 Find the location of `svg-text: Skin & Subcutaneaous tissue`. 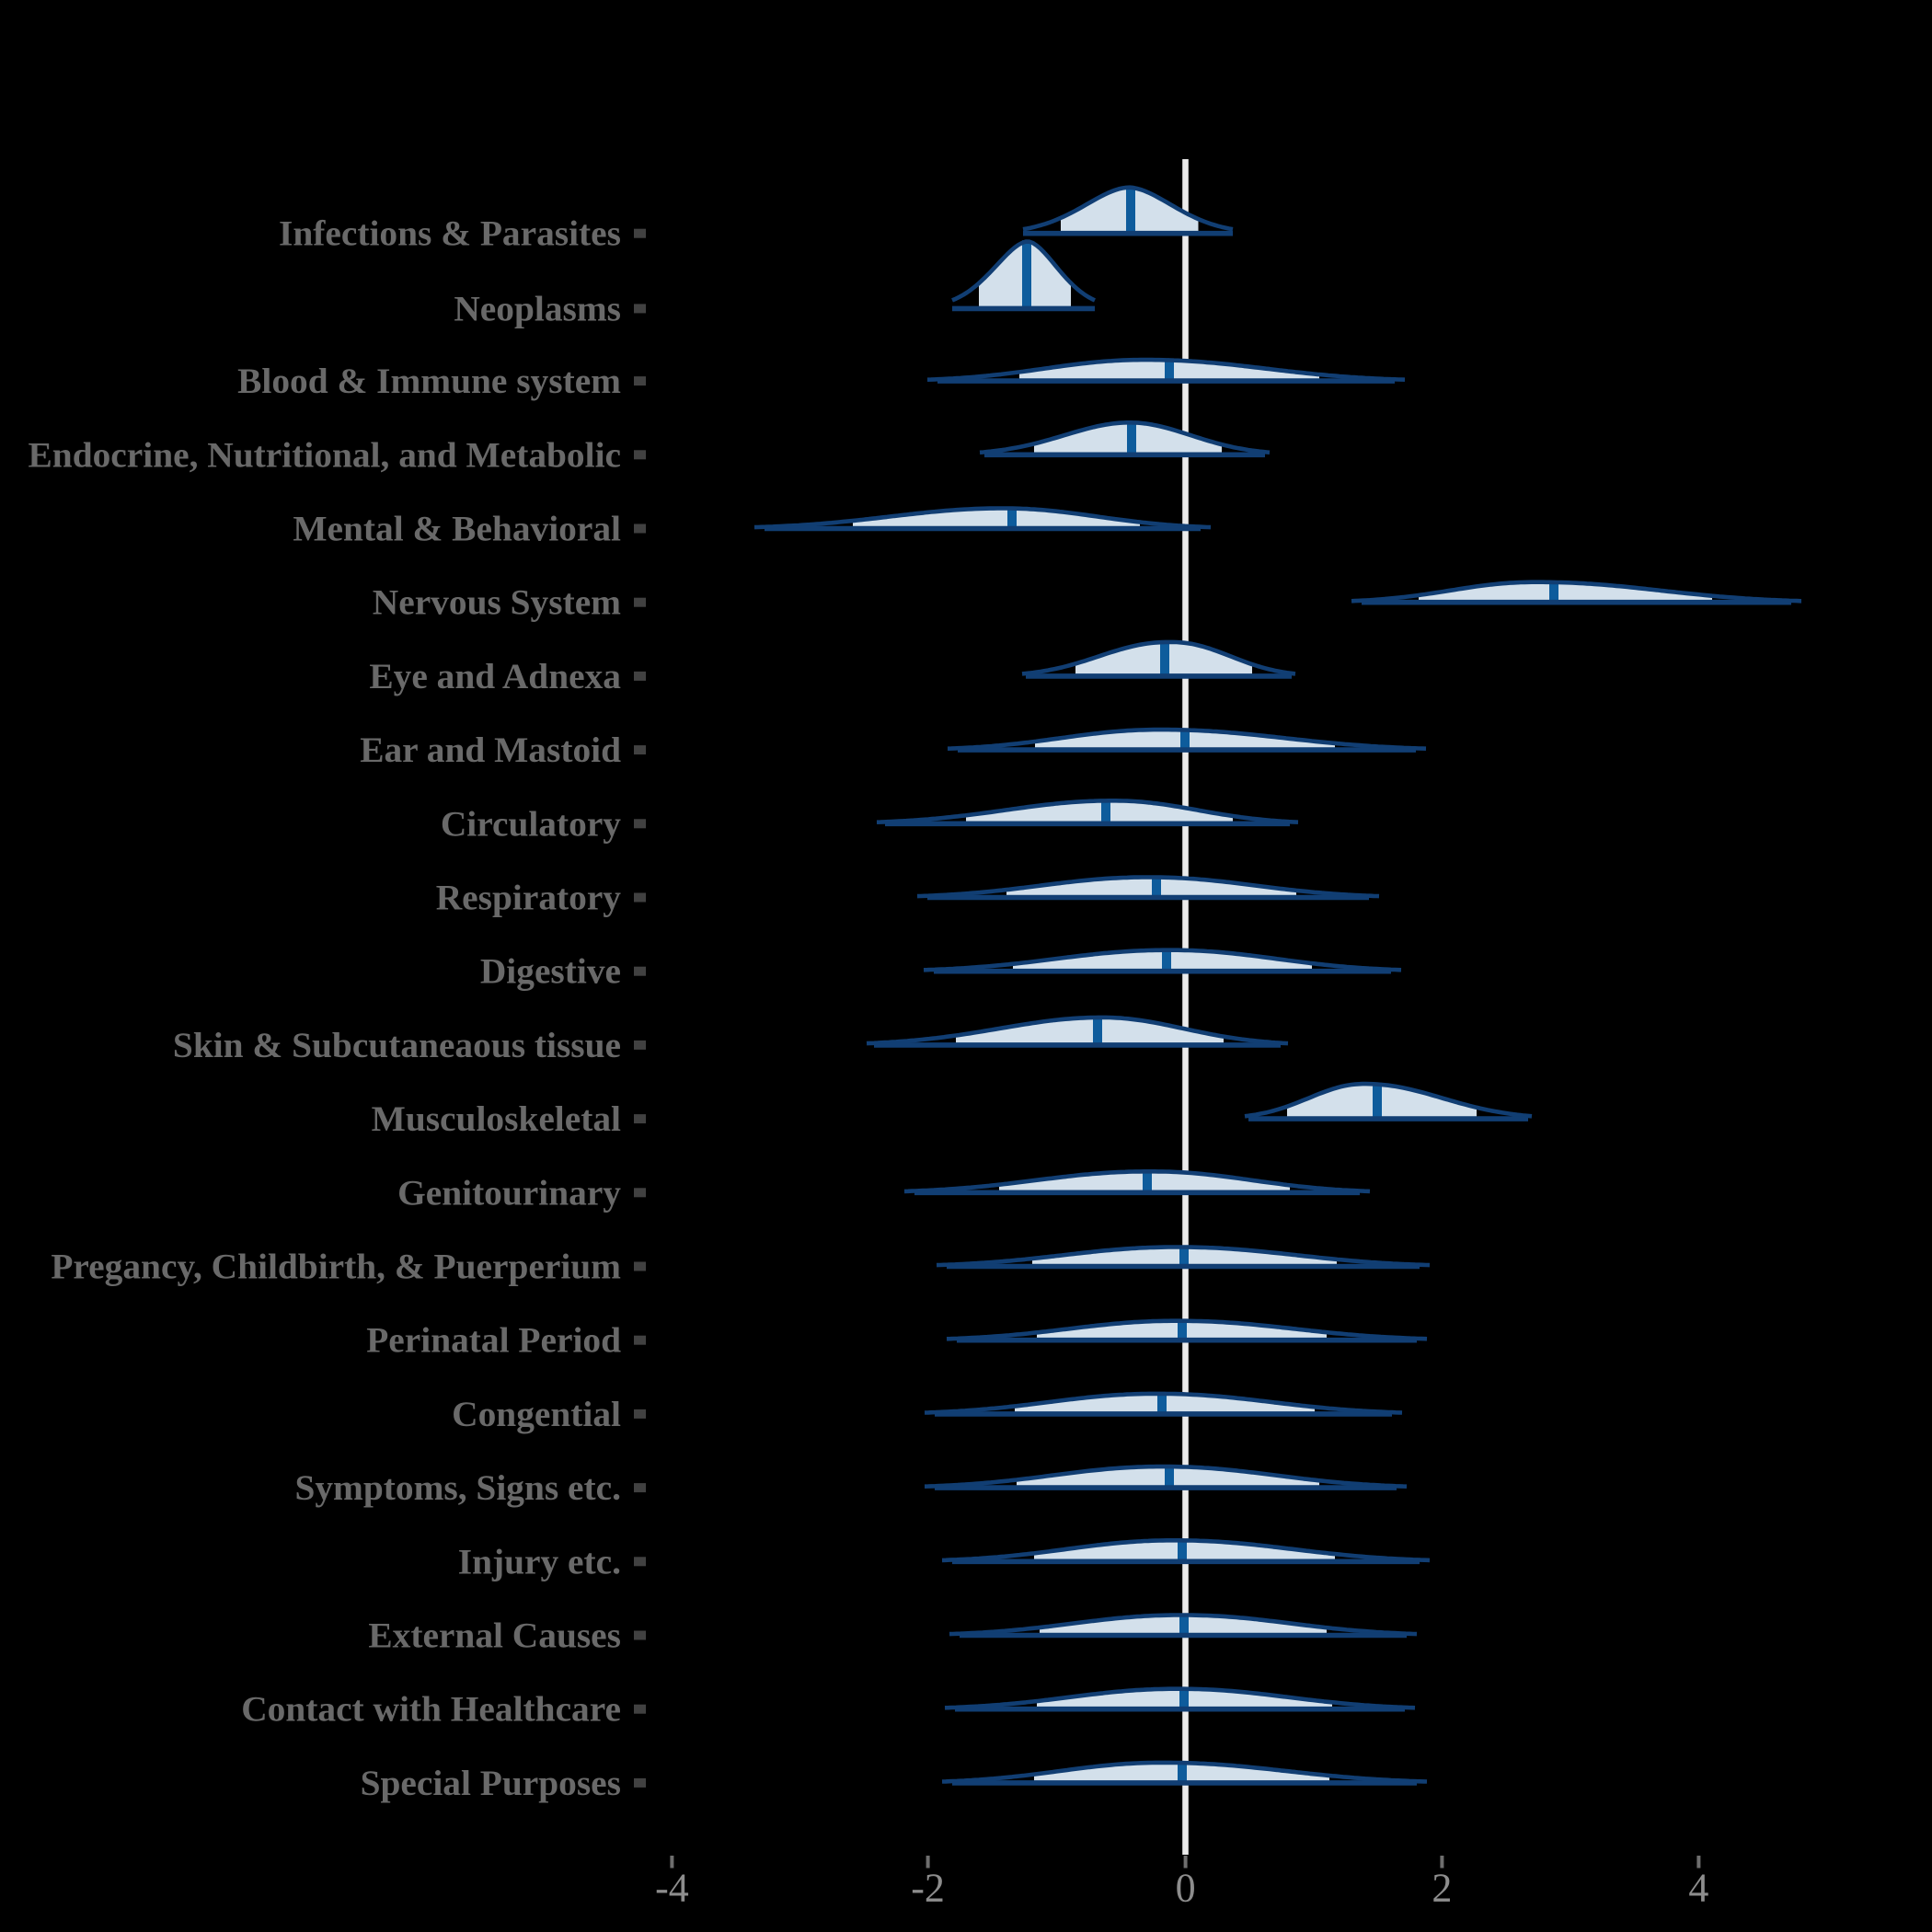

svg-text: Skin & Subcutaneaous tissue is located at coordinates (397, 1045).